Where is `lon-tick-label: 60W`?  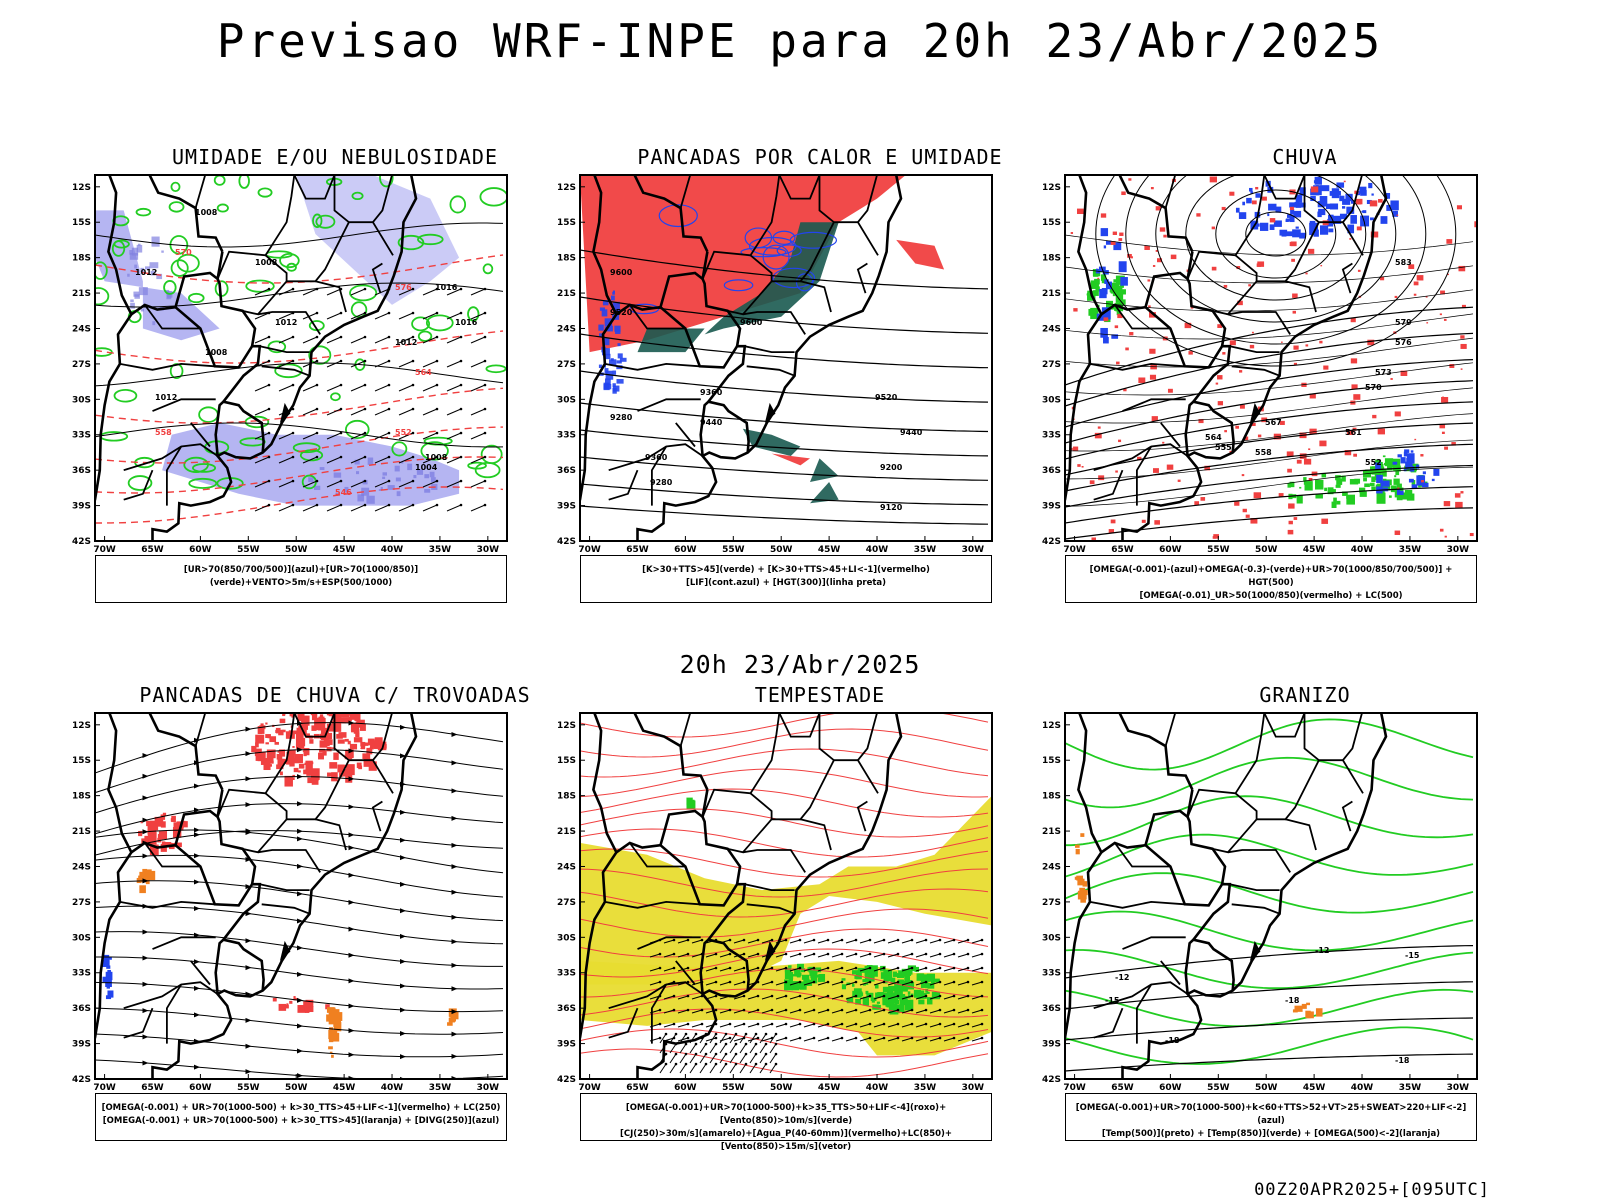
lon-tick-label: 60W is located at coordinates (685, 550).